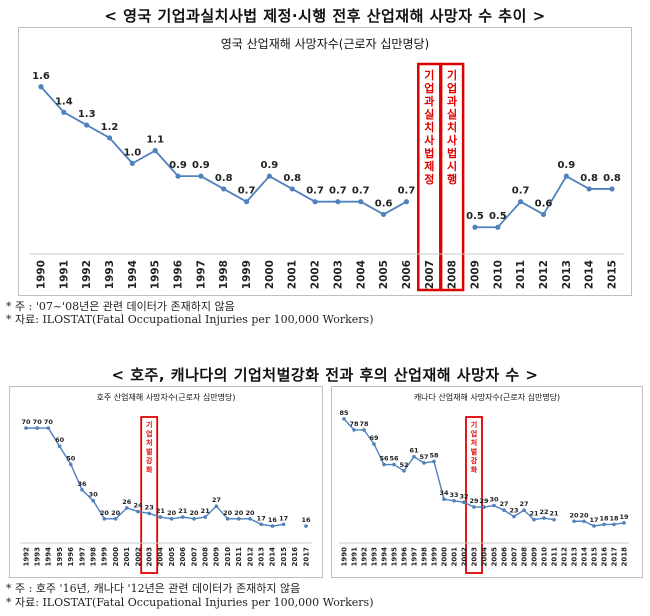 The height and width of the screenshot is (616, 650). Describe the element at coordinates (110, 274) in the screenshot. I see `uk-x-tick-1993: 1993` at that location.